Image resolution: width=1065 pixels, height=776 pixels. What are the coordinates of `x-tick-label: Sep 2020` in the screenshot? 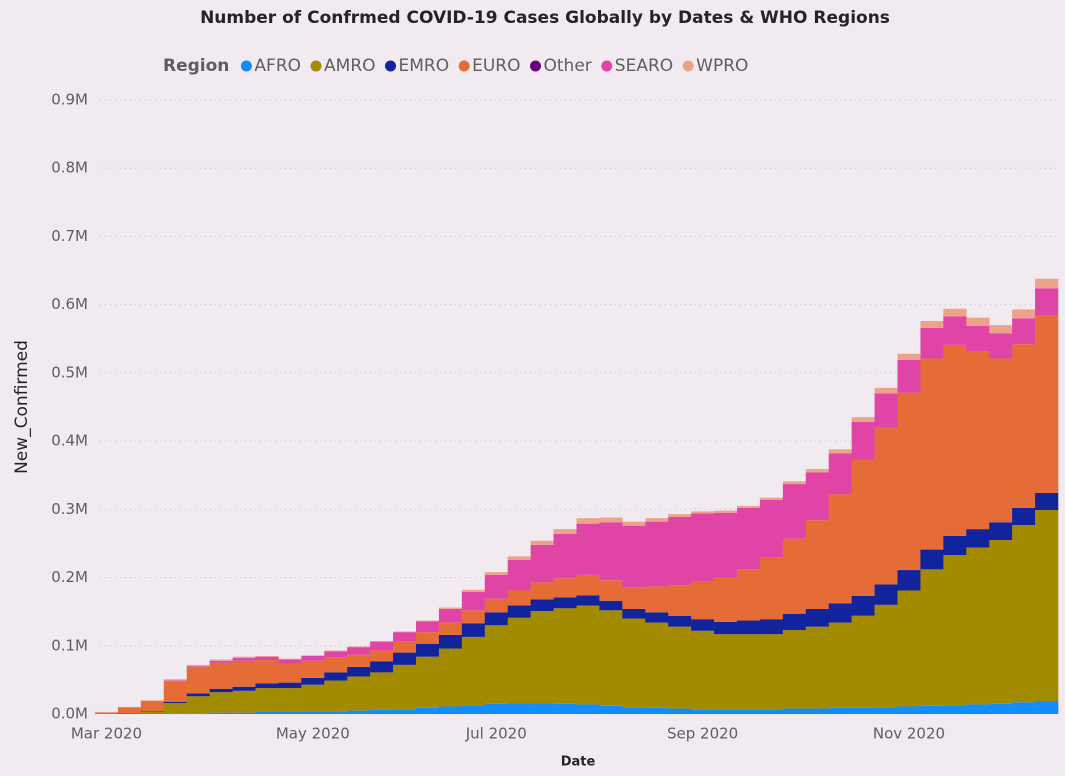 It's located at (702, 734).